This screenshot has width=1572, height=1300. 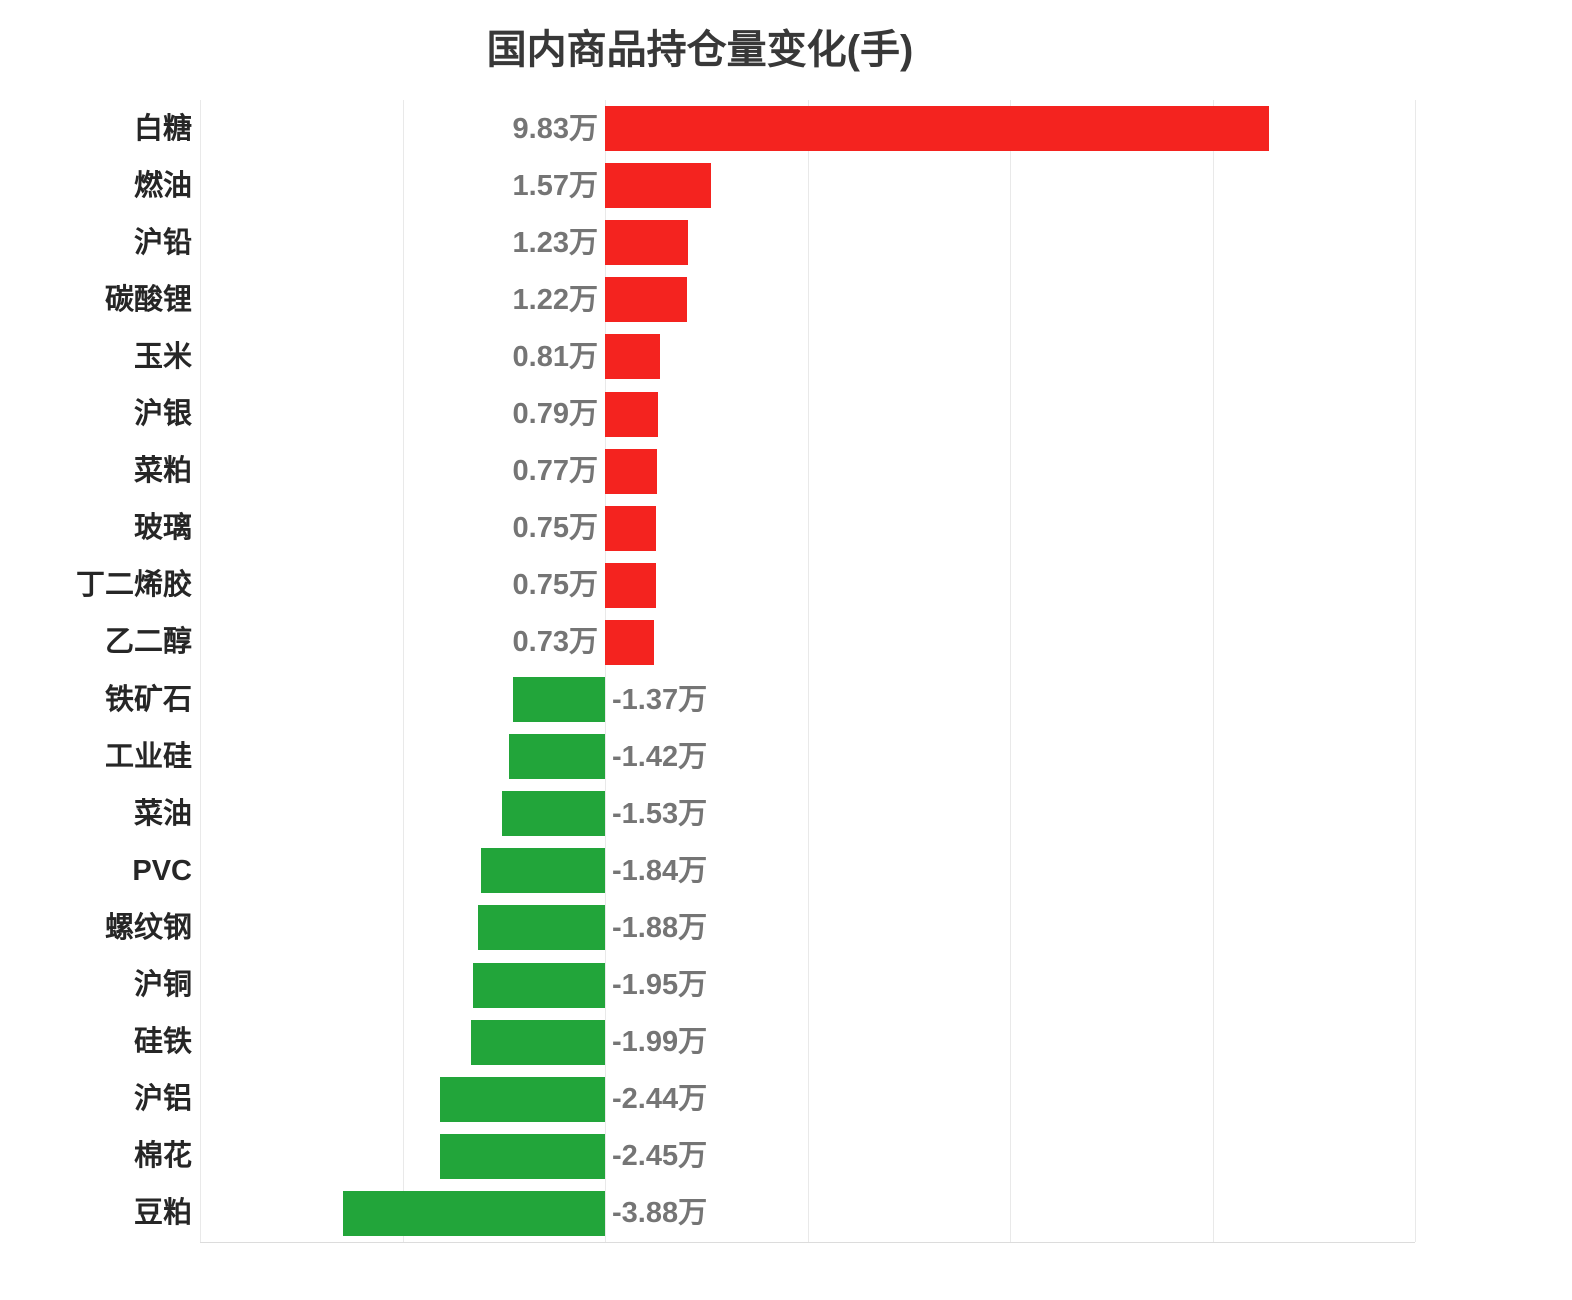 What do you see at coordinates (660, 1042) in the screenshot?
I see `value-label: -1.99万` at bounding box center [660, 1042].